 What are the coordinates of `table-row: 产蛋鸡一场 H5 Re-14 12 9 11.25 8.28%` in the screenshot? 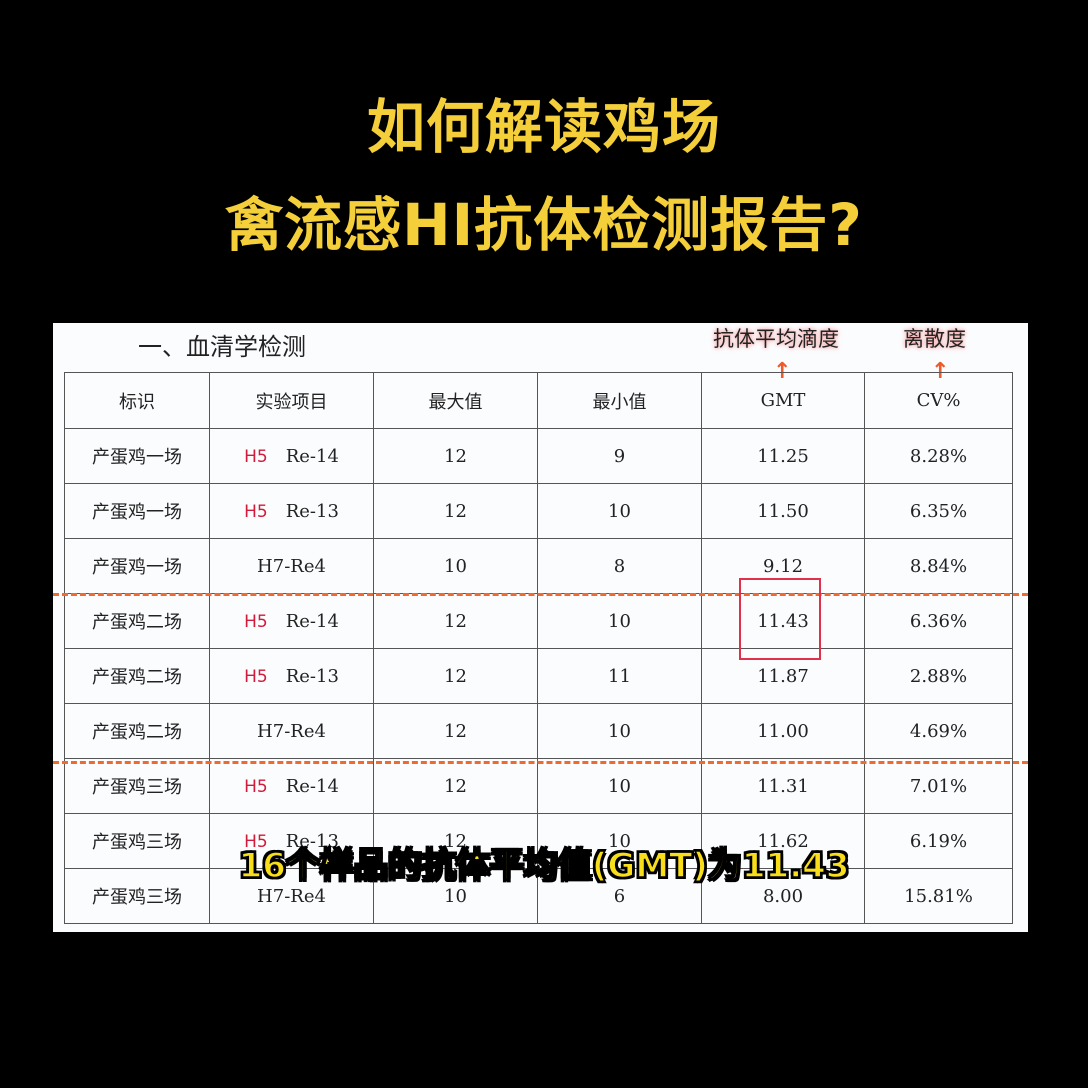 It's located at (538, 456).